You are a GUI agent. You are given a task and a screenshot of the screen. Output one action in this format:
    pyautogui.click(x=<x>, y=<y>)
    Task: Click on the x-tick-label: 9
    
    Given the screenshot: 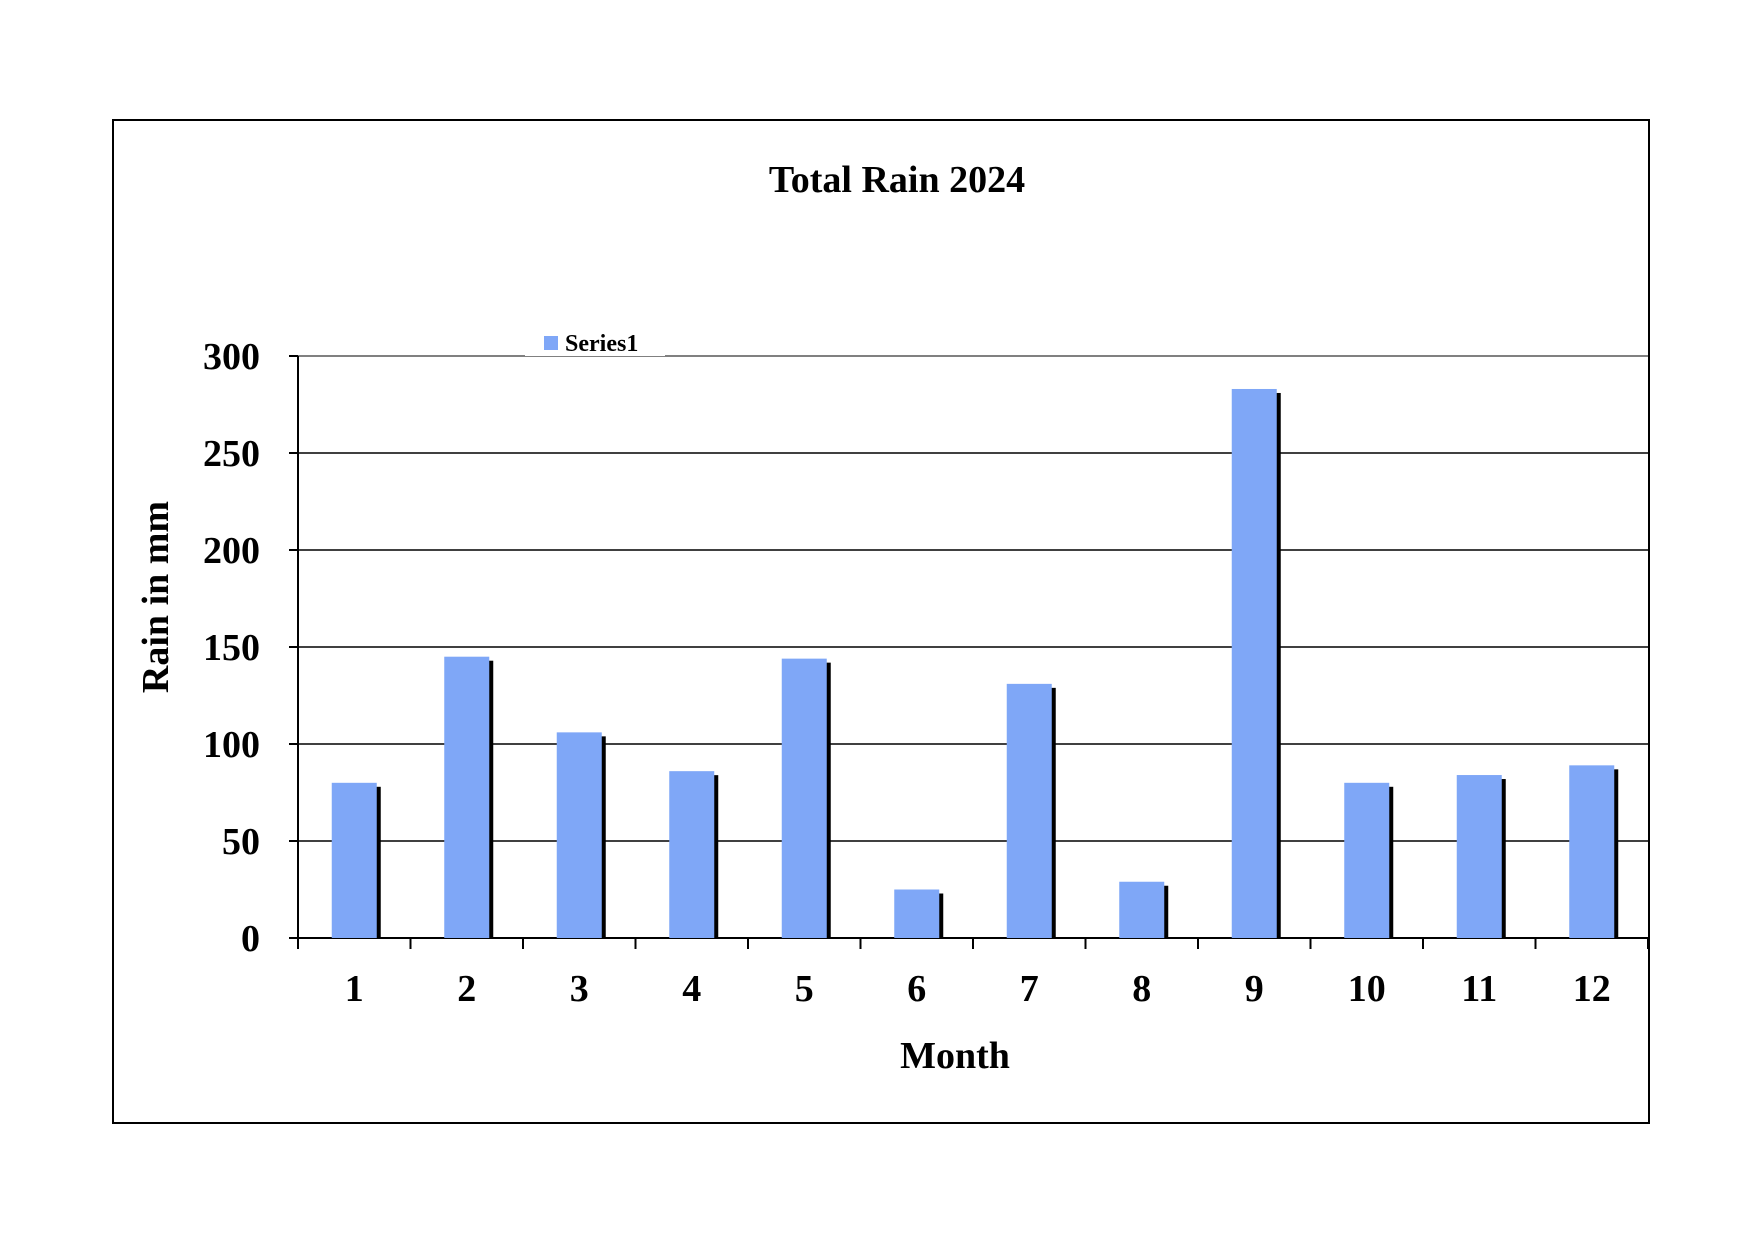 What is the action you would take?
    pyautogui.click(x=1254, y=989)
    